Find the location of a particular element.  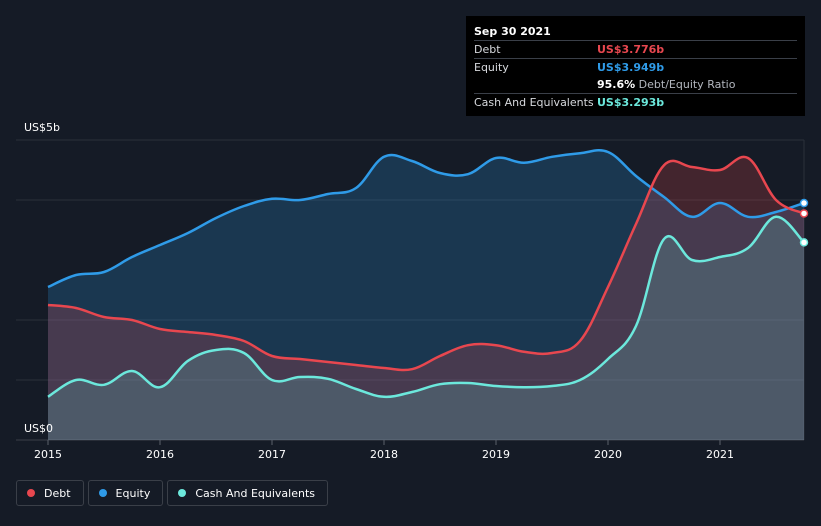

tooltip-label-debt: Debt is located at coordinates (487, 49).